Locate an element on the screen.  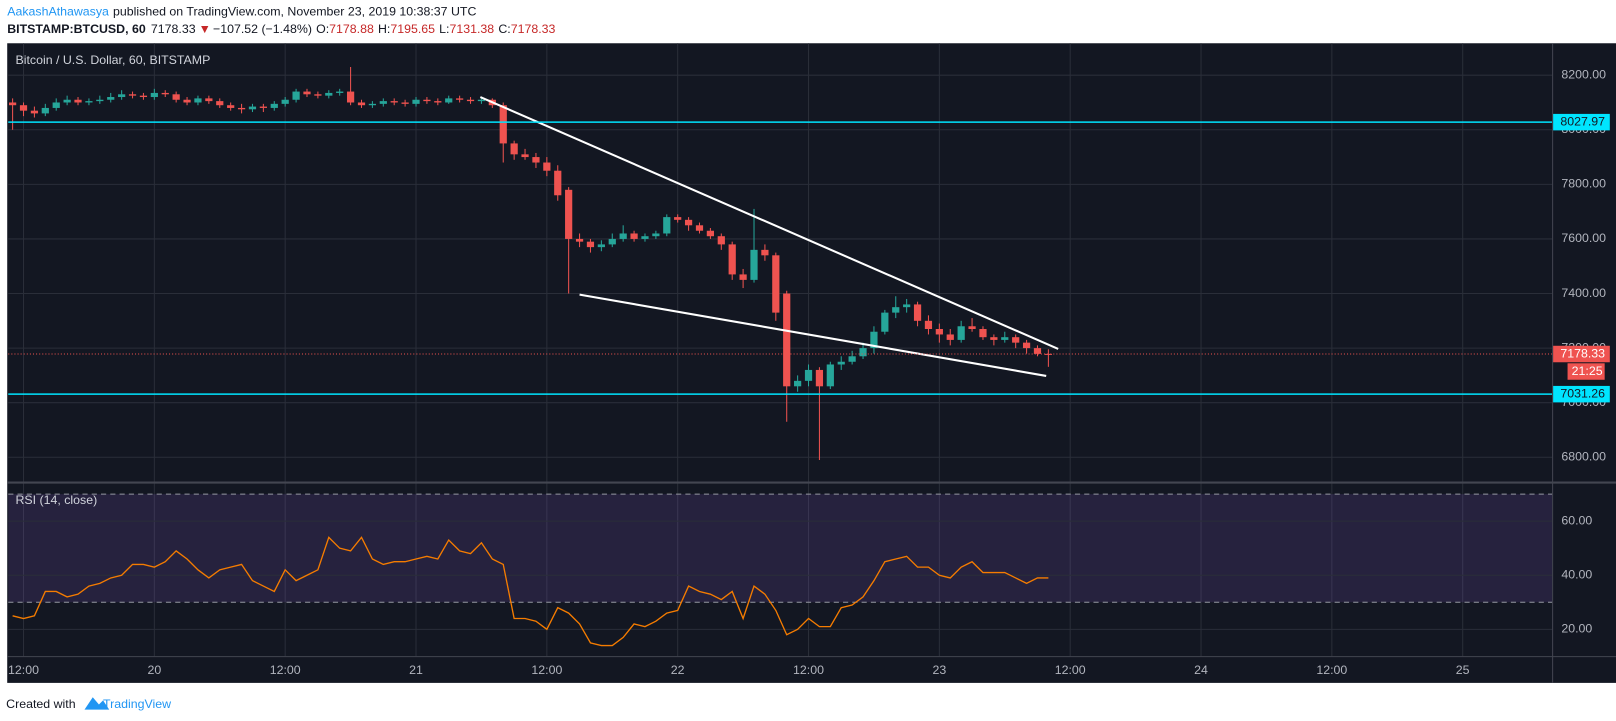
level-label-bg is located at coordinates (1581, 394).